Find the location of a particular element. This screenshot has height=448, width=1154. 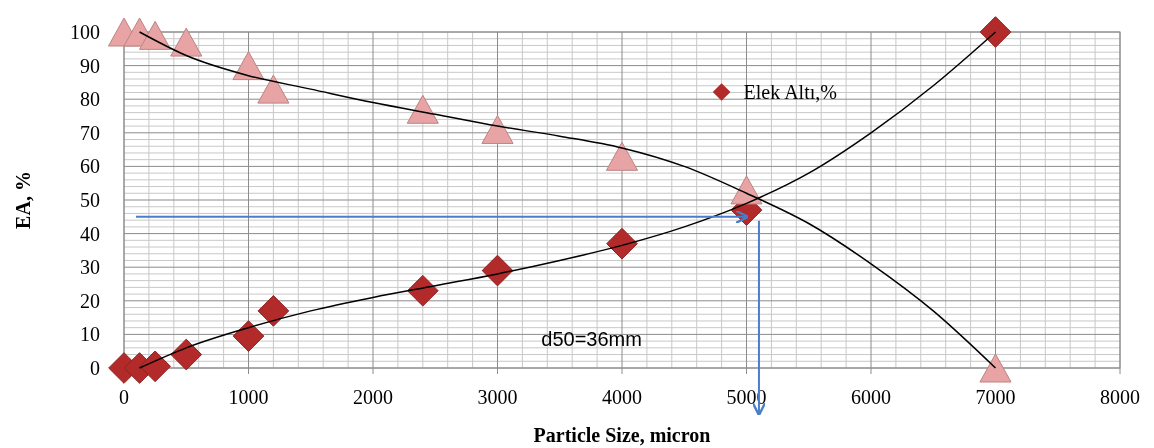

x-axis-title: Particle Size, micron is located at coordinates (622, 435).